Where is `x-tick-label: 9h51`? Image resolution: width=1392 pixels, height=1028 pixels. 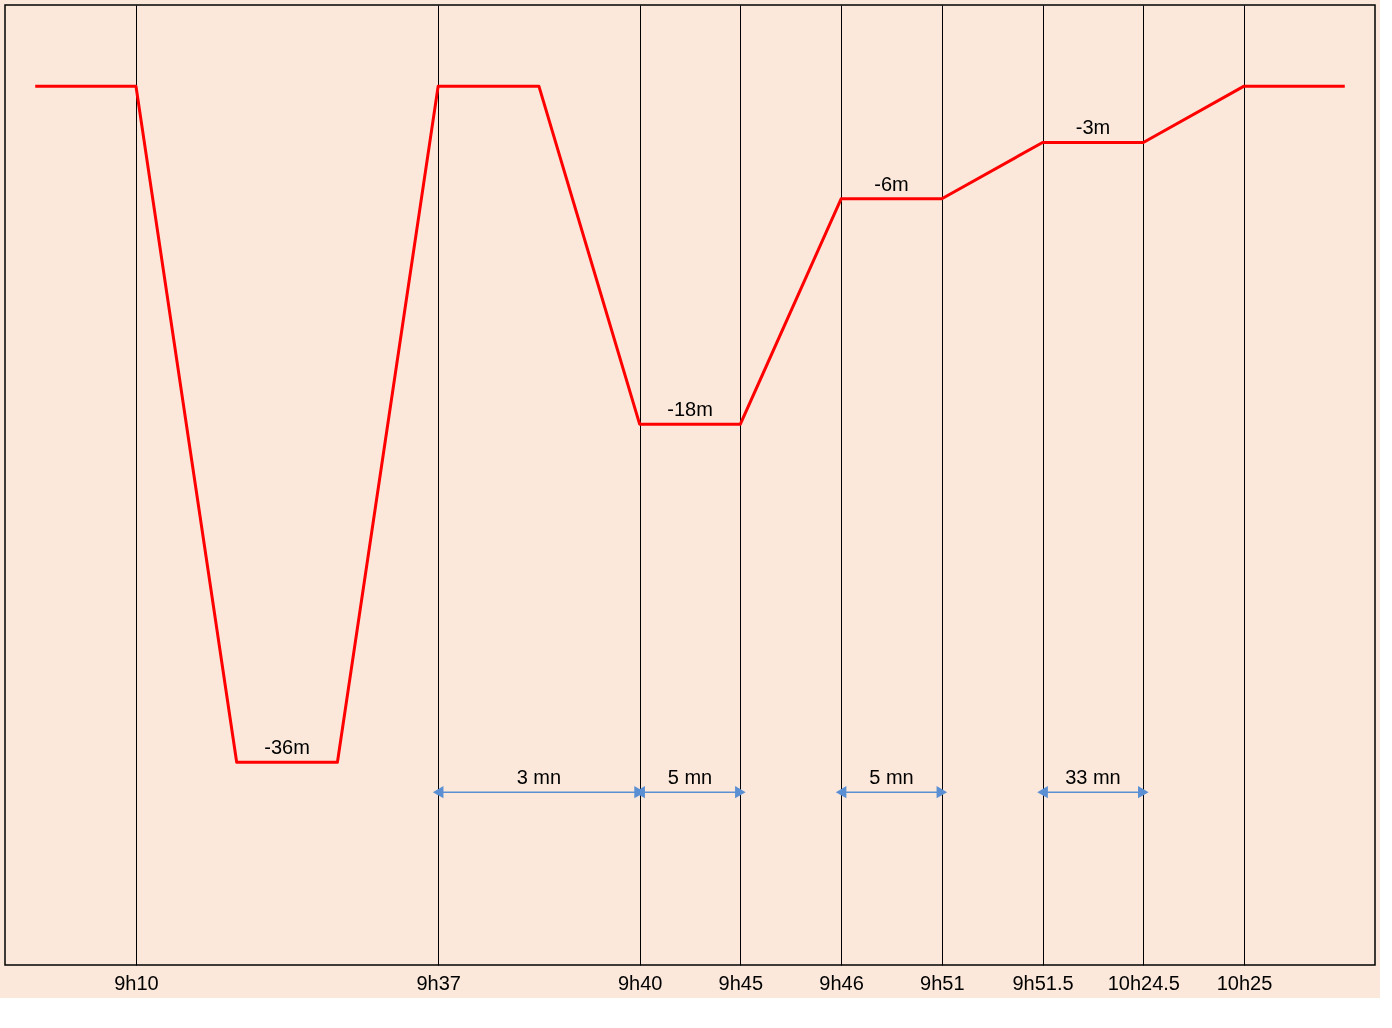
x-tick-label: 9h51 is located at coordinates (942, 982).